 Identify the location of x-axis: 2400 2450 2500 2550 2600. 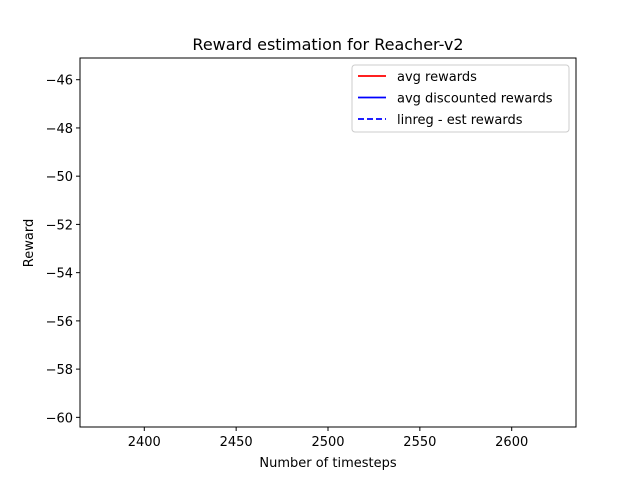
(328, 438).